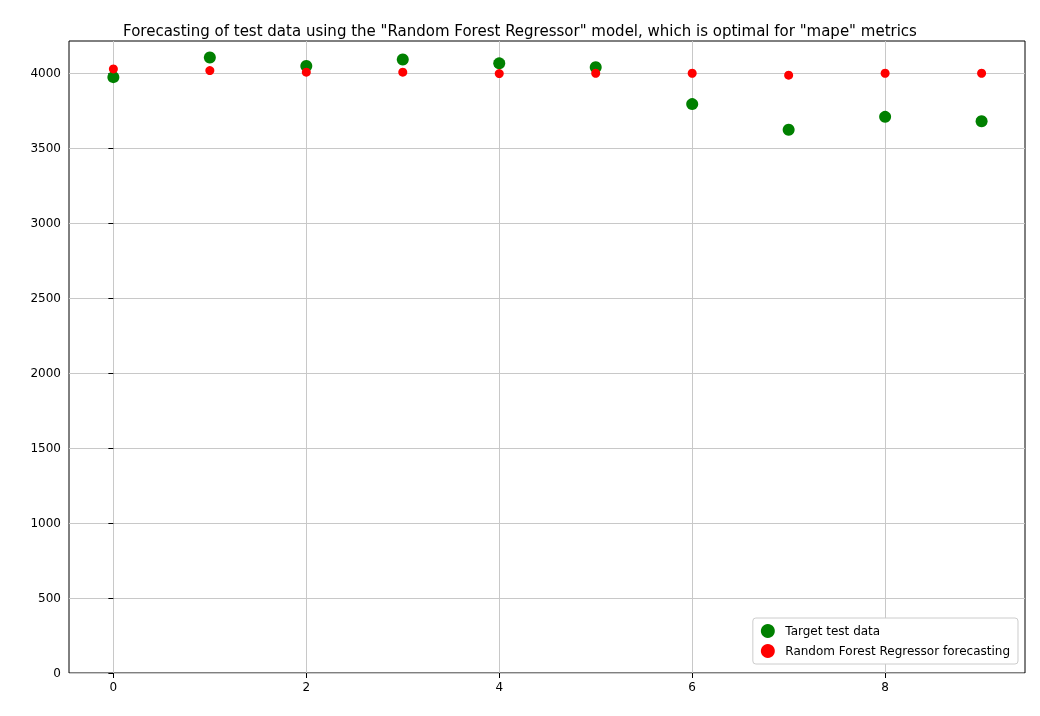 This screenshot has height=716, width=1040. Describe the element at coordinates (45, 148) in the screenshot. I see `y-tick-label: 3500` at that location.